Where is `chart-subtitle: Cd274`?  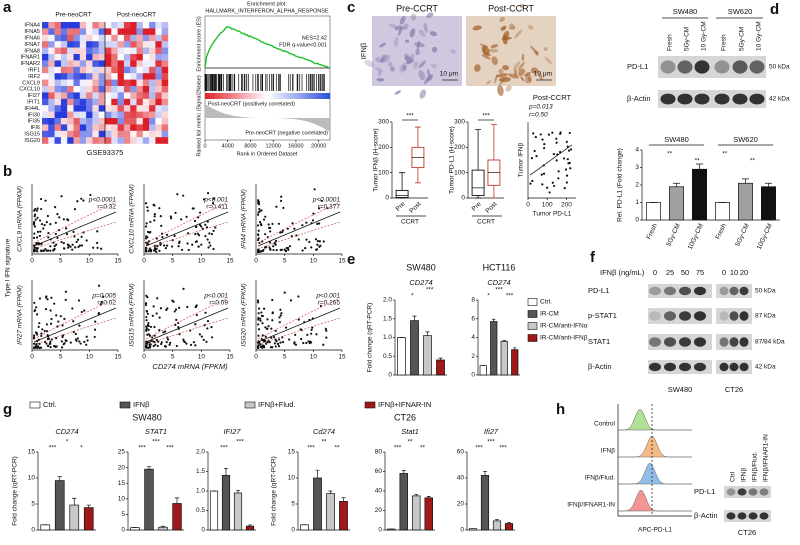 chart-subtitle: Cd274 is located at coordinates (324, 431).